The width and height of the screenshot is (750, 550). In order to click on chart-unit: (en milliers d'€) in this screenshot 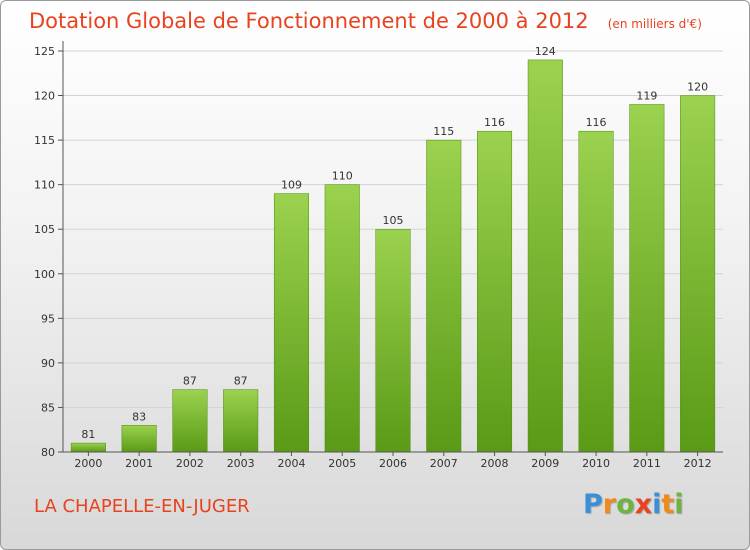, I will do `click(654, 24)`.